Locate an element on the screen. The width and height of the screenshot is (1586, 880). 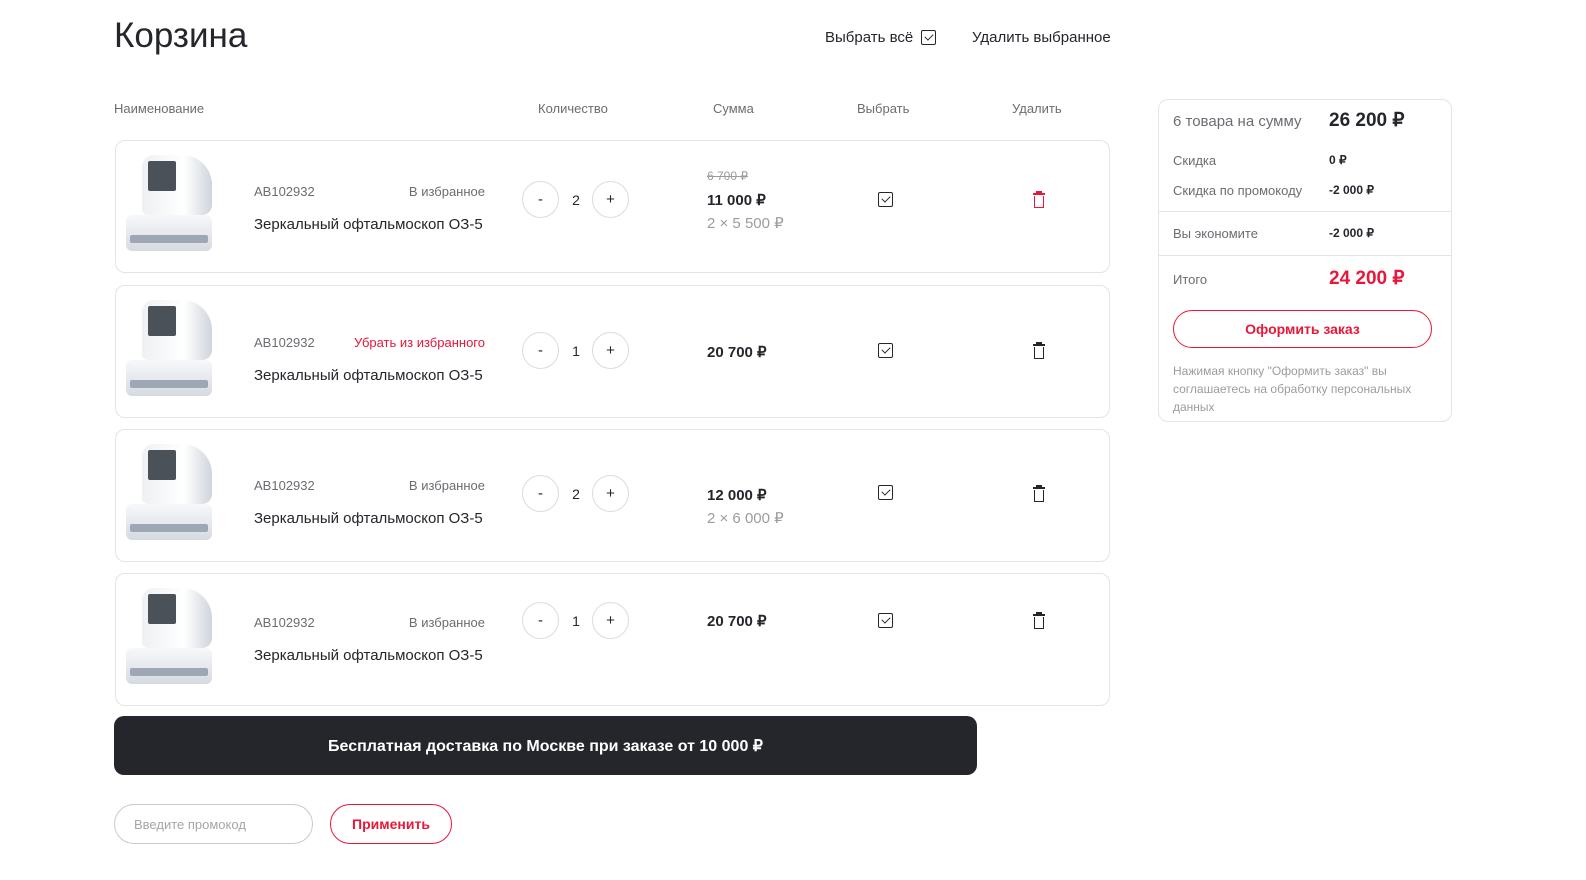
count-value: 26 200 ₽ is located at coordinates (1367, 120).